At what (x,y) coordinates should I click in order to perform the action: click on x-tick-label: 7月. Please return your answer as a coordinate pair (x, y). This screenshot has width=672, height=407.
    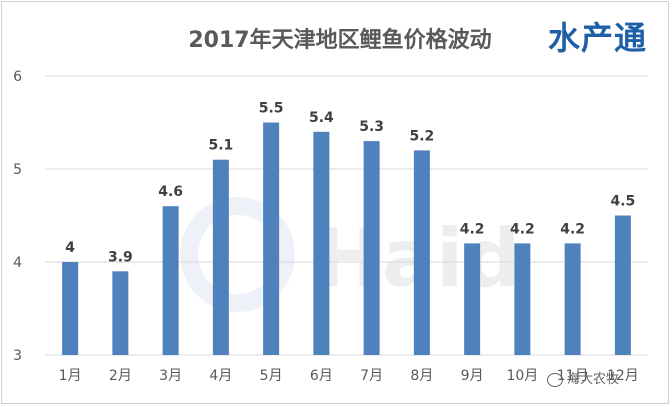
    Looking at the image, I should click on (371, 376).